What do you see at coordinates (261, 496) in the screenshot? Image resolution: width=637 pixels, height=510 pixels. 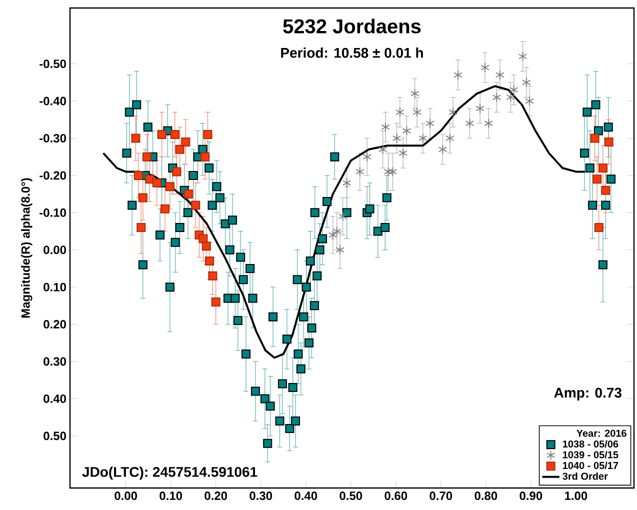 I see `x-tick-label: 0.30` at bounding box center [261, 496].